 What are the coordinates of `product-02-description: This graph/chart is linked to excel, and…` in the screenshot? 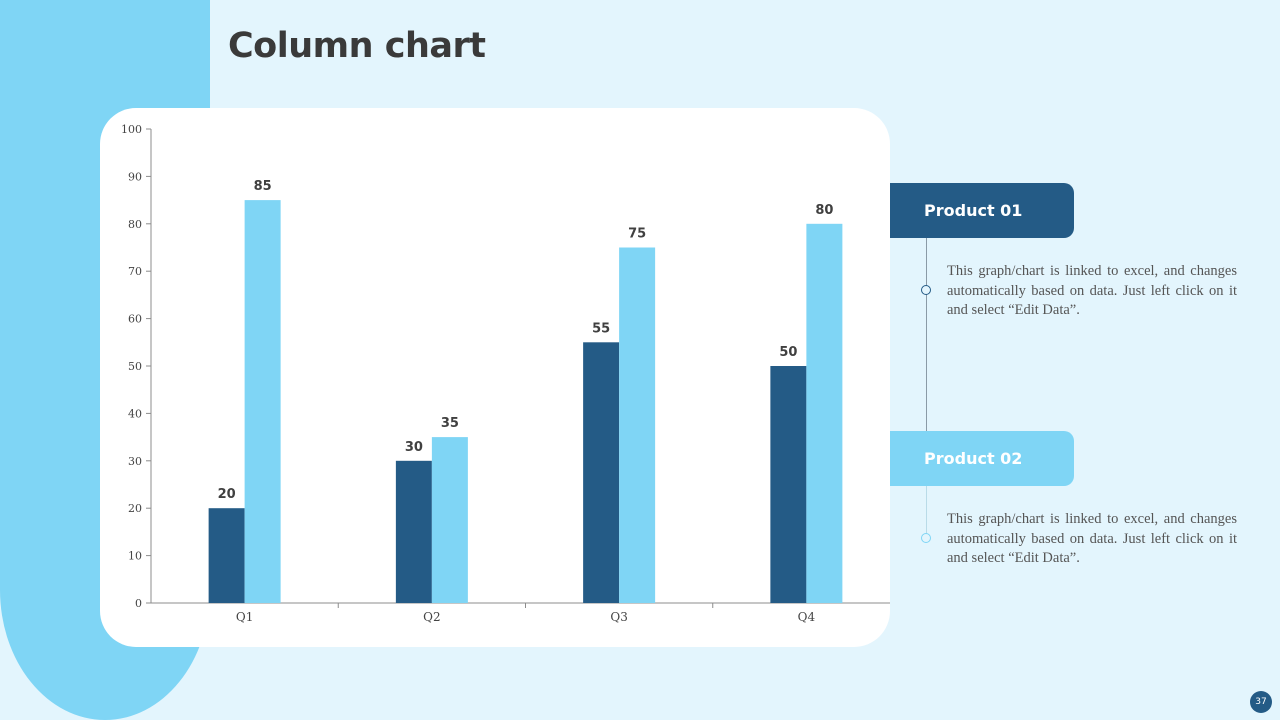 It's located at (1092, 538).